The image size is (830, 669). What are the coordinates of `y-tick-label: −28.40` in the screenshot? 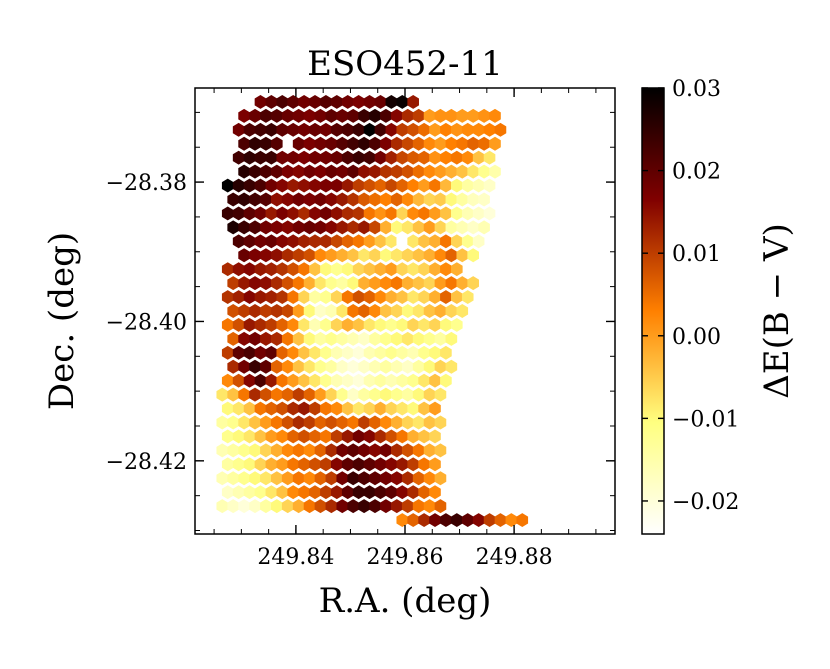 It's located at (146, 322).